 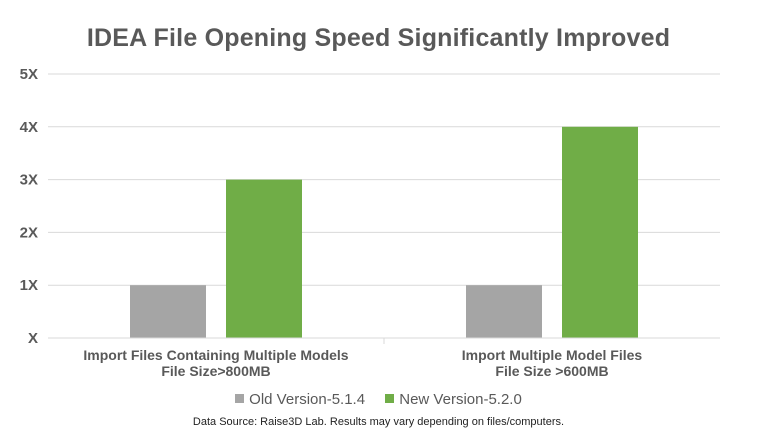 What do you see at coordinates (29, 127) in the screenshot?
I see `y-tick-label: 4X` at bounding box center [29, 127].